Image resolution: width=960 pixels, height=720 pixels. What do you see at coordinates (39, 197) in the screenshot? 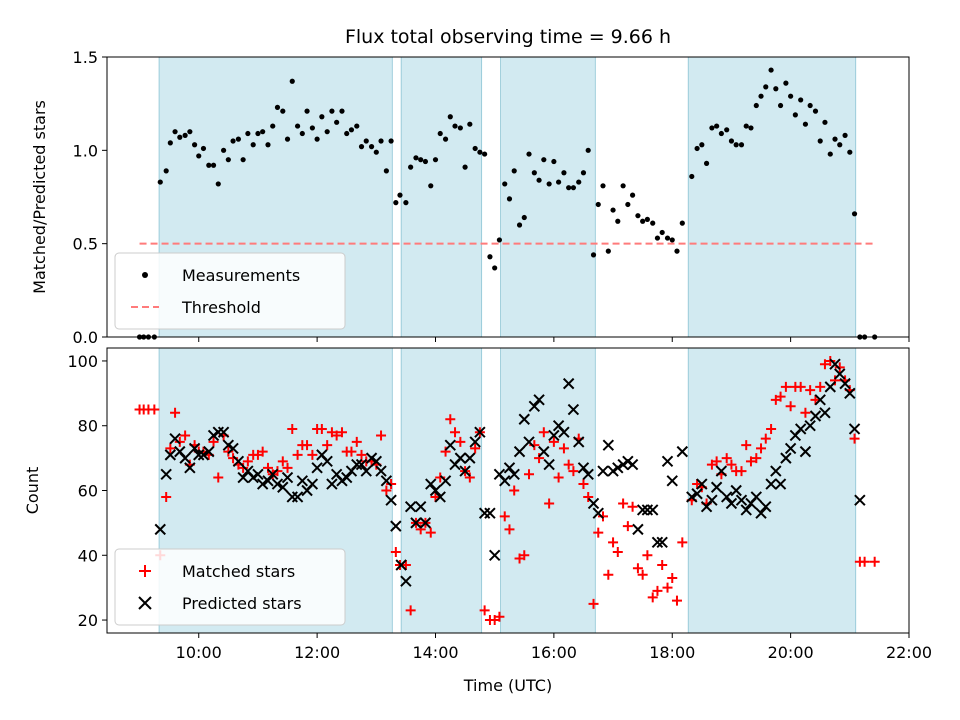
I see `ratio-y-axis-label: Matched/Predicted stars` at bounding box center [39, 197].